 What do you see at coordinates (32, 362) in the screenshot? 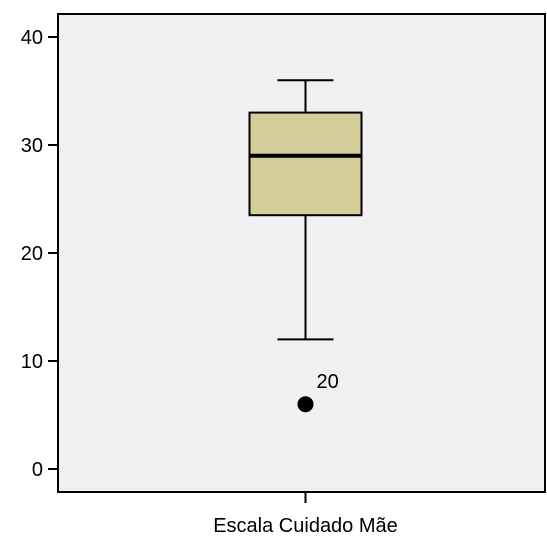
I see `y-tick-label: 10` at bounding box center [32, 362].